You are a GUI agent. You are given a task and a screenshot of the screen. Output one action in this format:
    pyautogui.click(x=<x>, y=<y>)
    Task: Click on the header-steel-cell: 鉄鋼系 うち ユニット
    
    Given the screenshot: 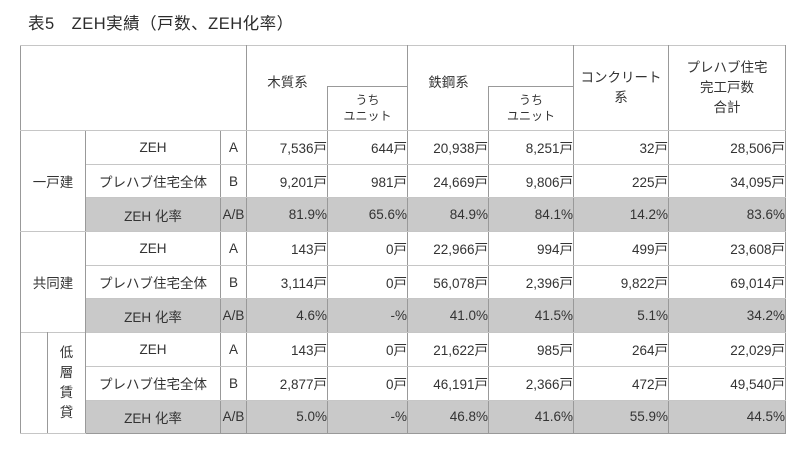 What is the action you would take?
    pyautogui.click(x=490, y=88)
    